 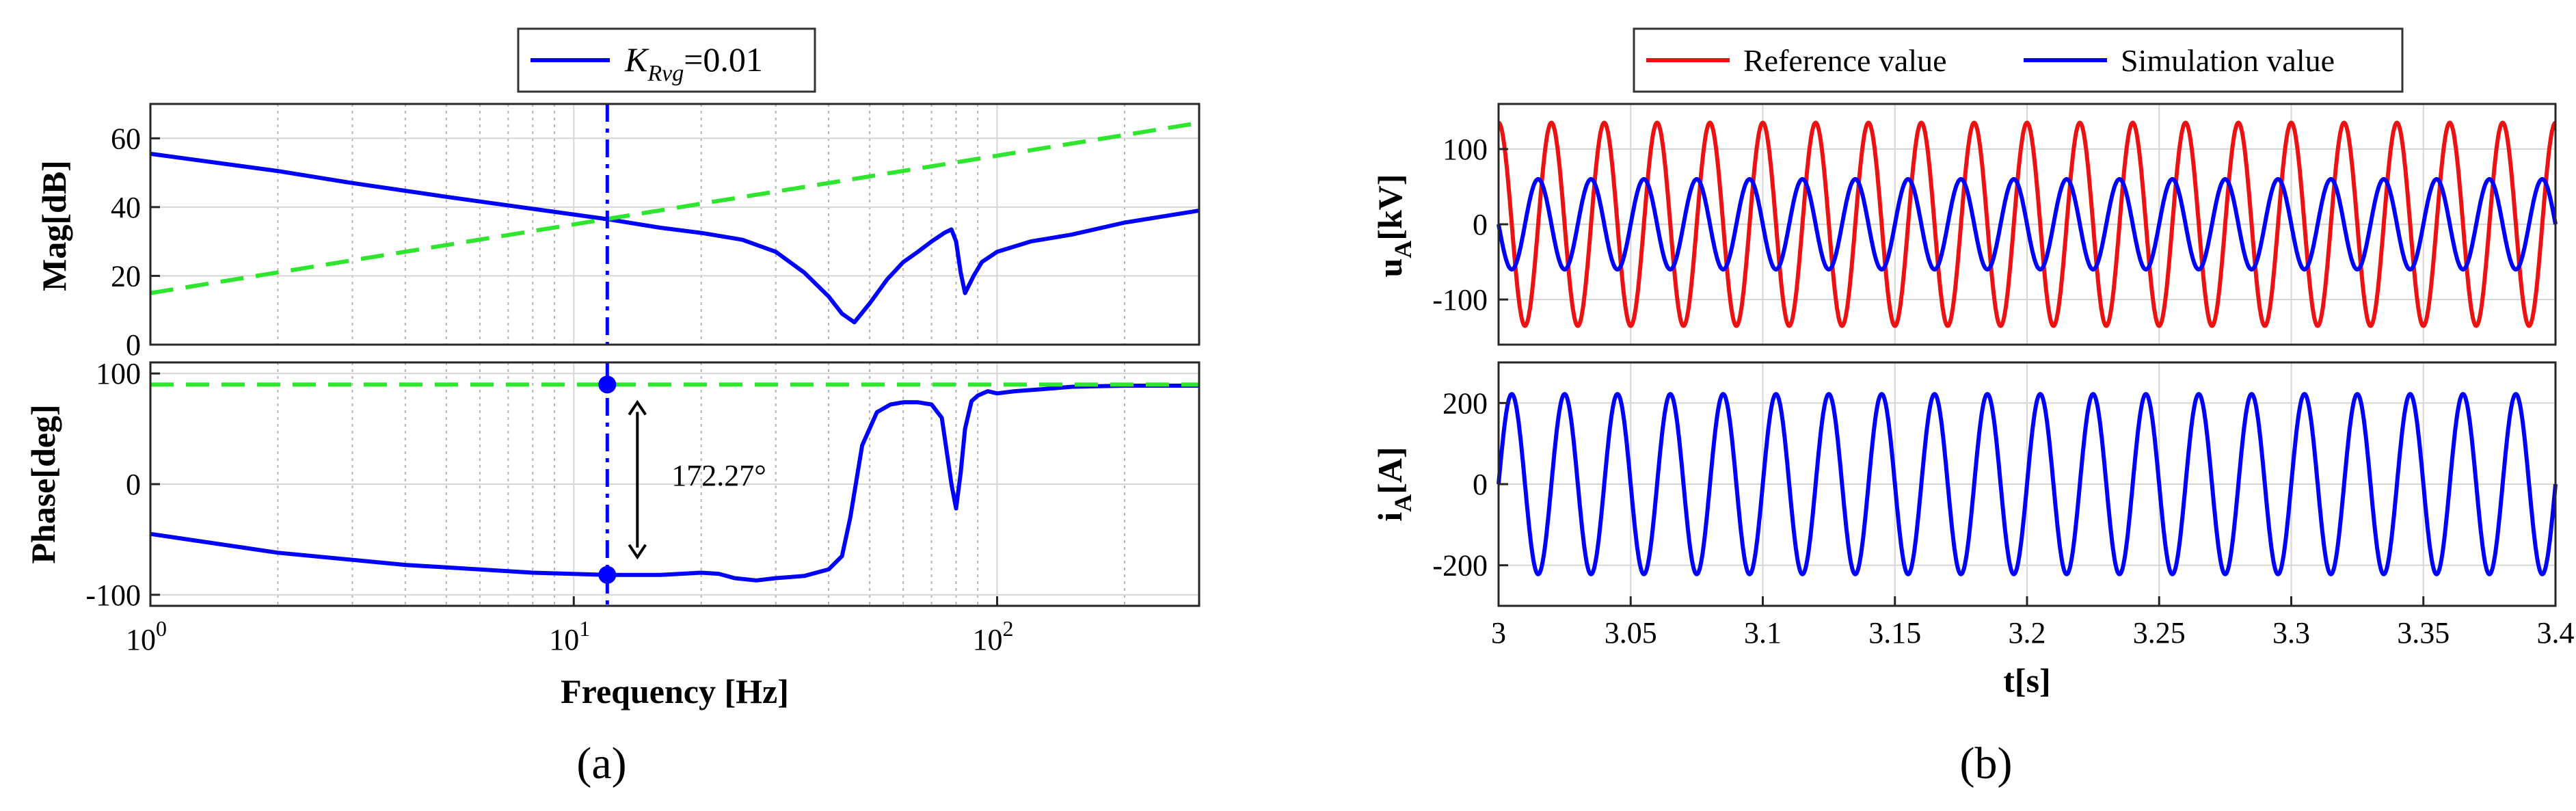 What do you see at coordinates (1894, 633) in the screenshot?
I see `x-tick-label: 3.15` at bounding box center [1894, 633].